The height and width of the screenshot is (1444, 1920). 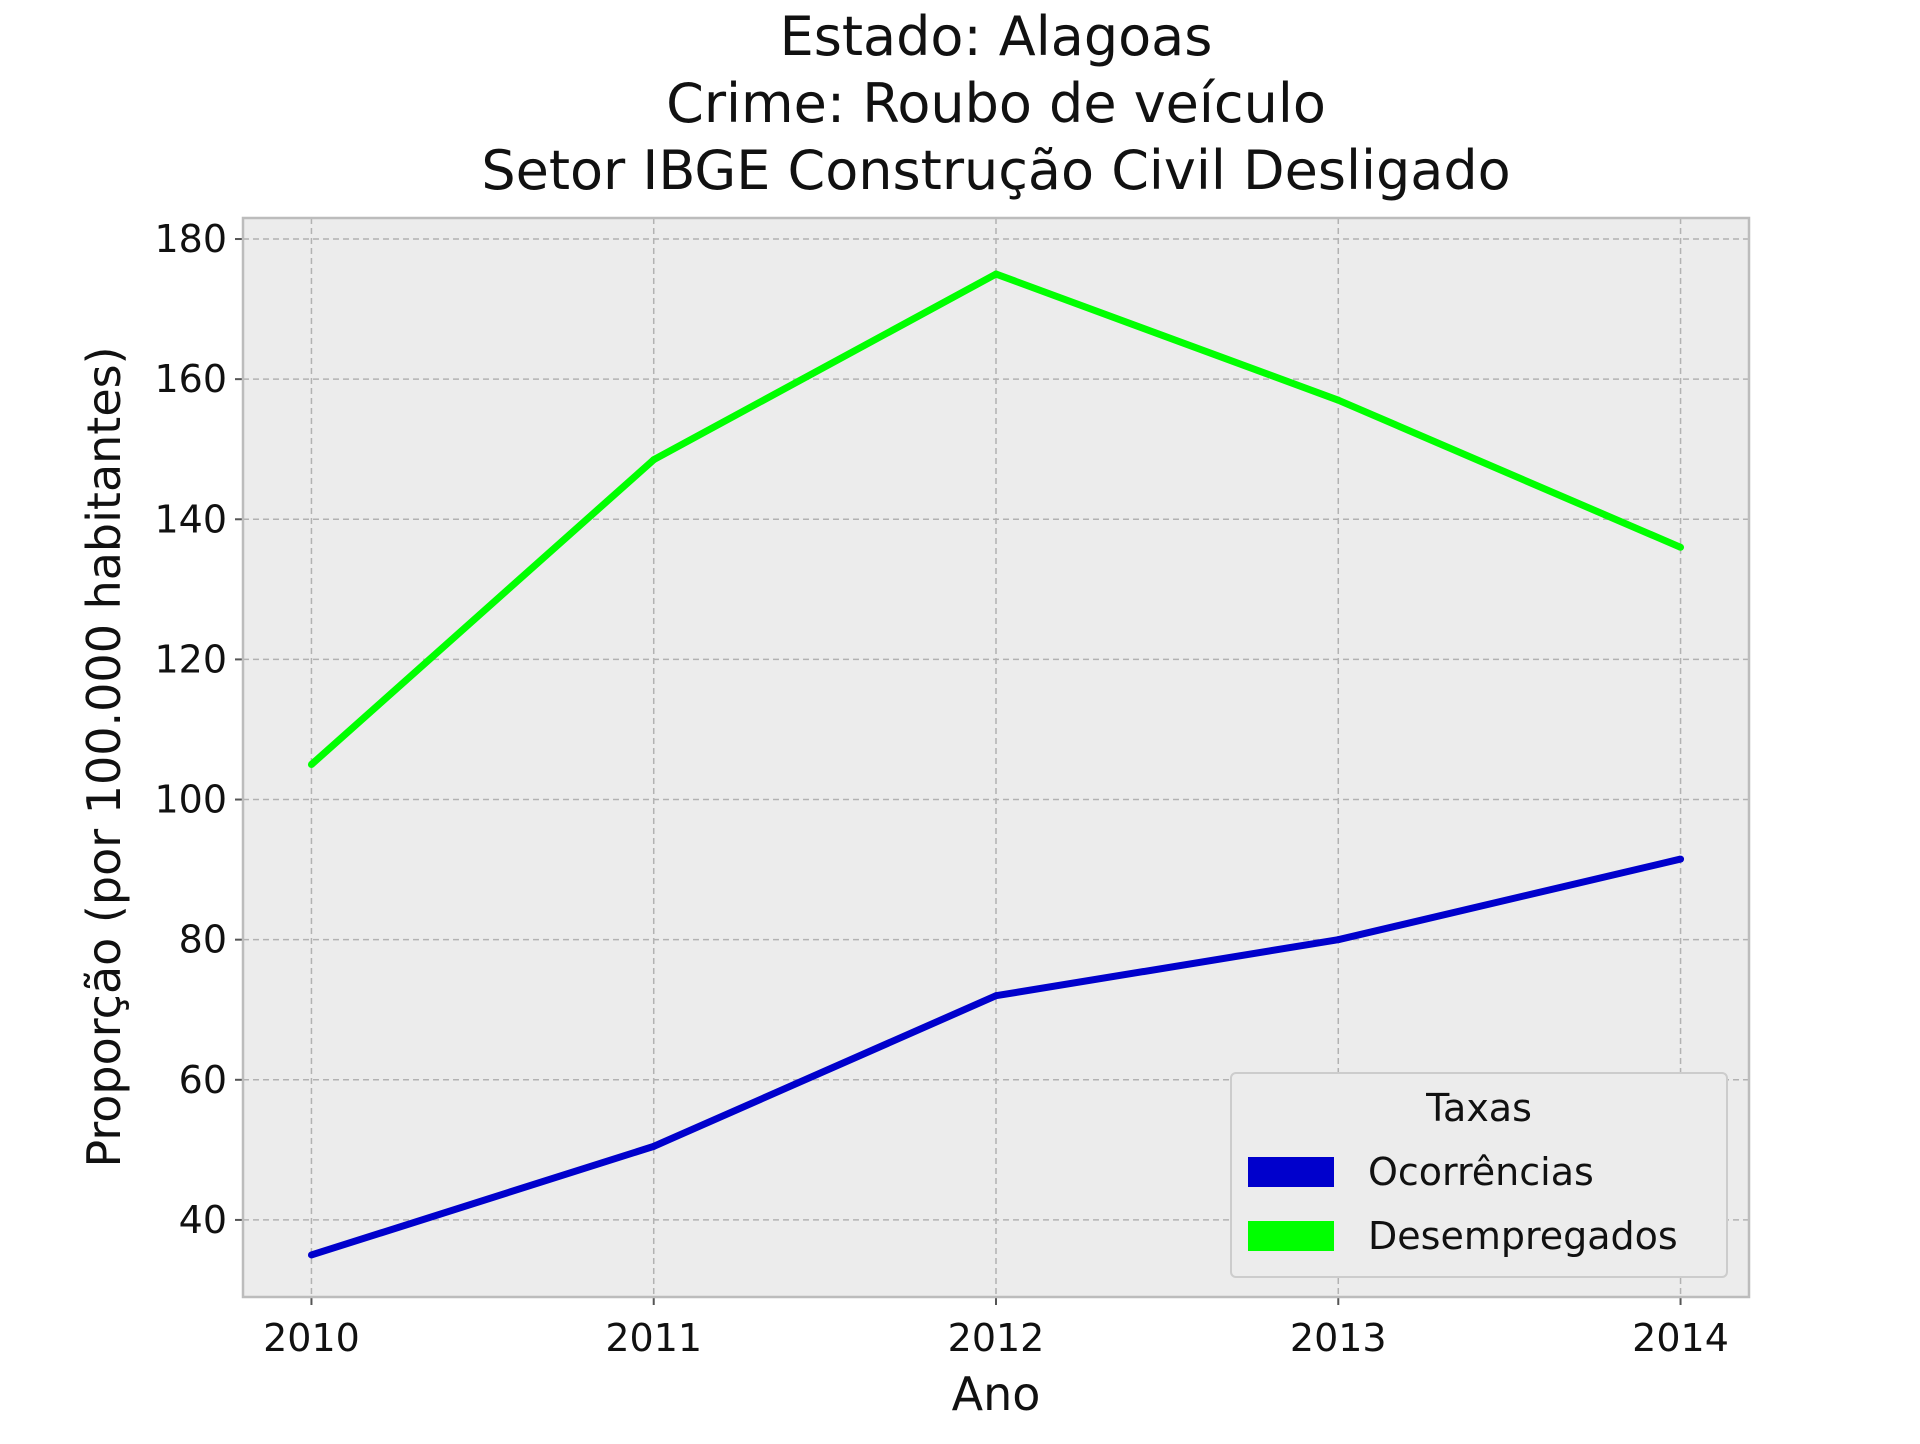 I want to click on x-tick-label: 2012, so click(x=996, y=1338).